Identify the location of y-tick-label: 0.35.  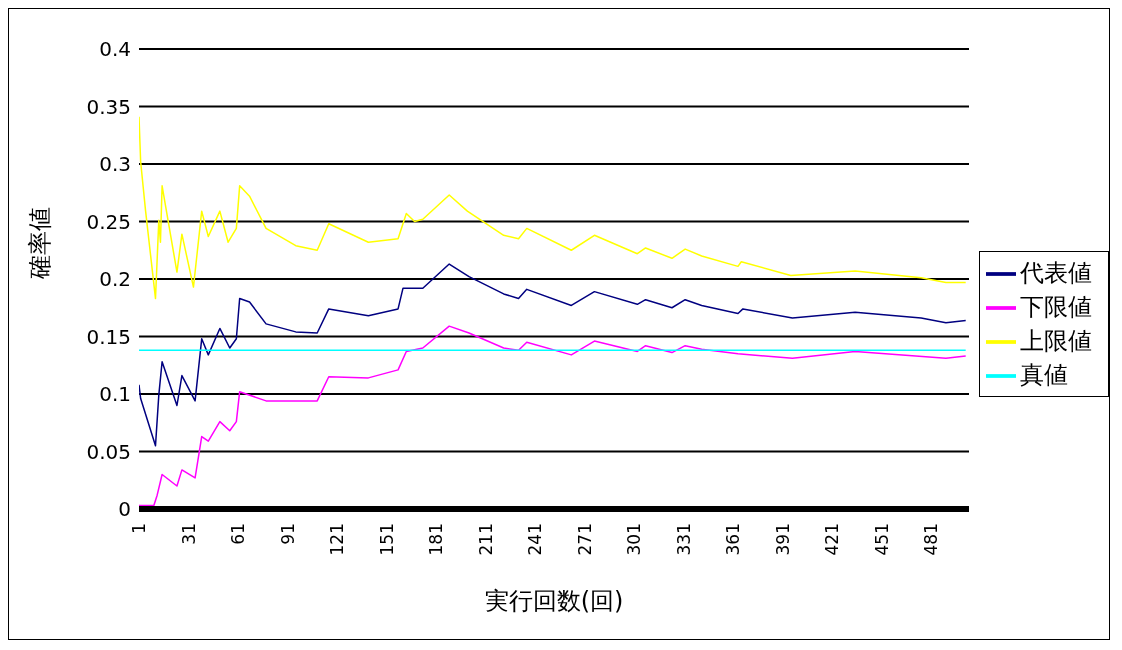
(108, 106).